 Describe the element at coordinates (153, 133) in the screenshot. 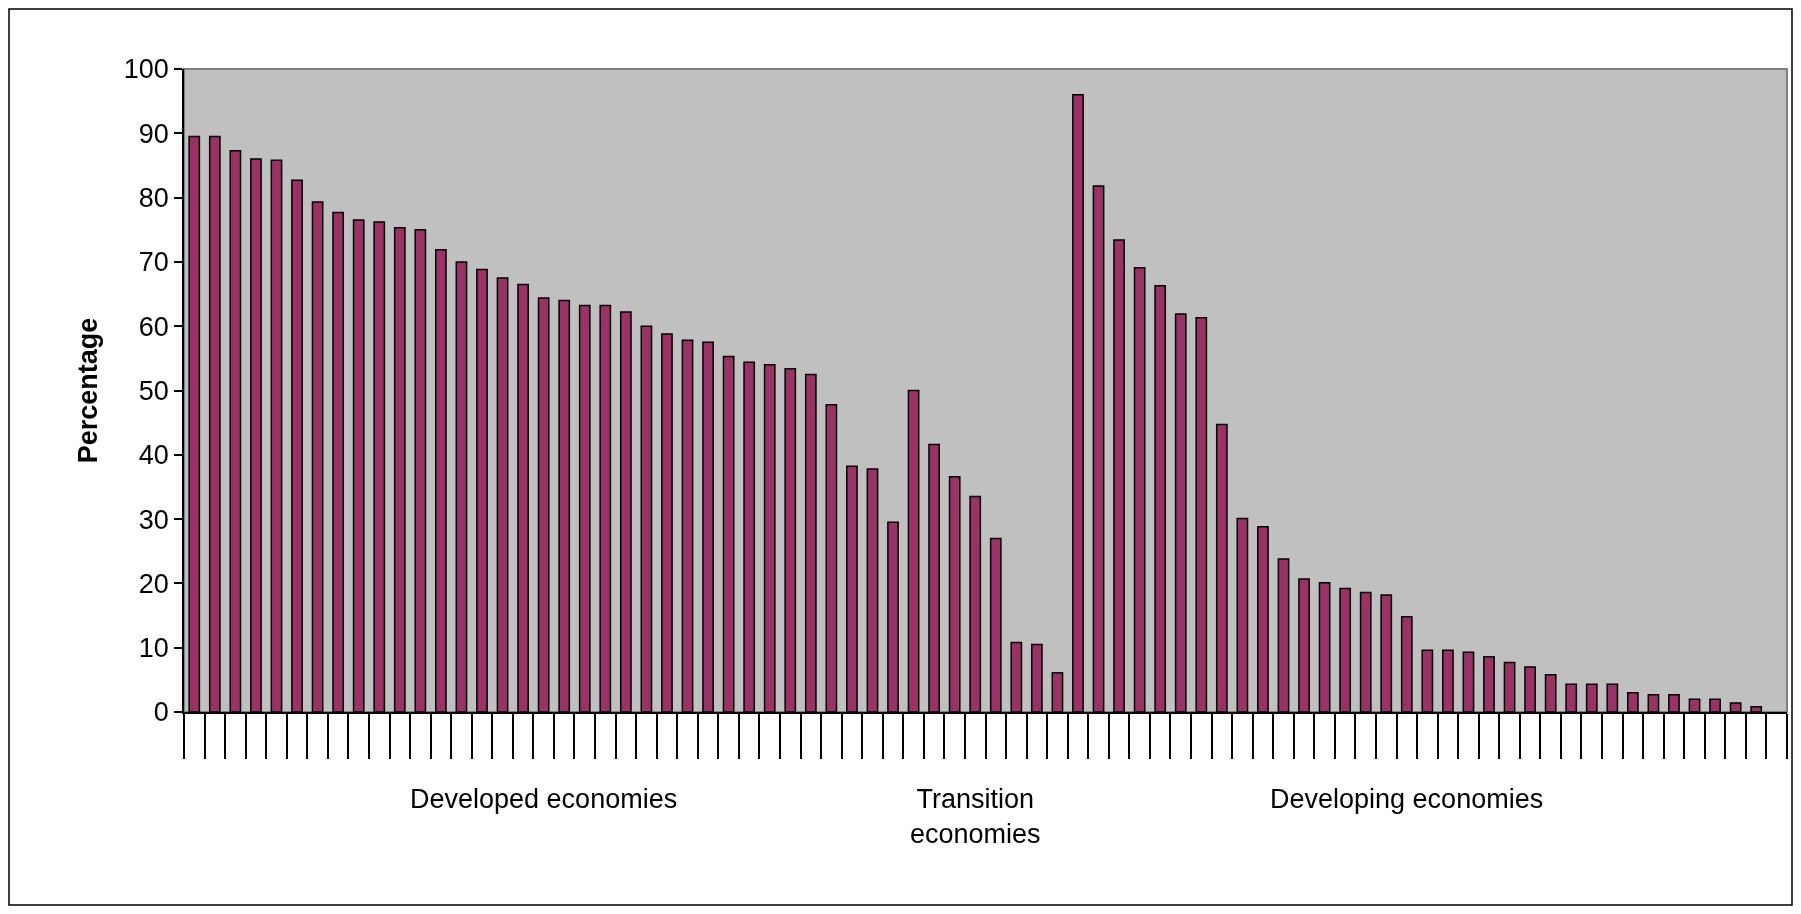

I see `y-tick-label: 90` at that location.